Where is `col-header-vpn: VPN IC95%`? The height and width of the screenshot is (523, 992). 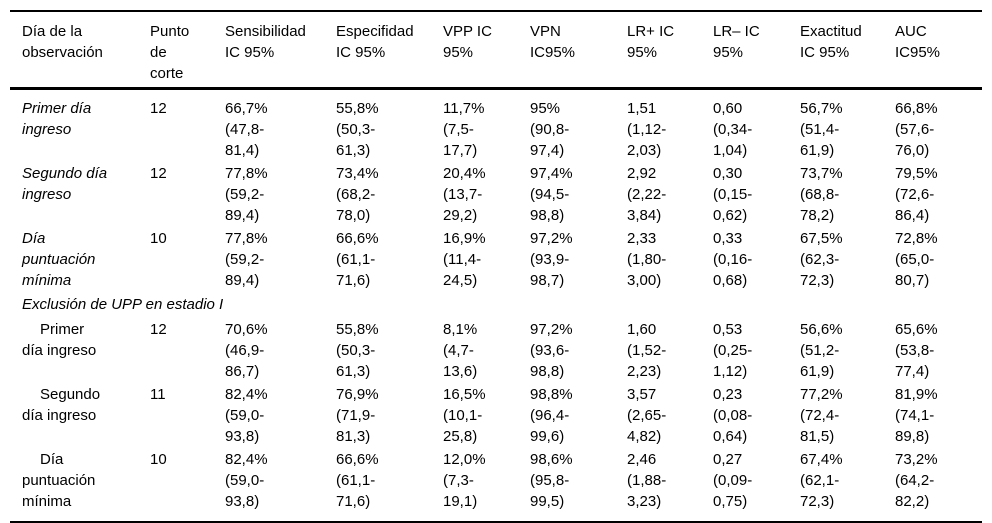
col-header-vpn: VPN IC95% is located at coordinates (553, 42).